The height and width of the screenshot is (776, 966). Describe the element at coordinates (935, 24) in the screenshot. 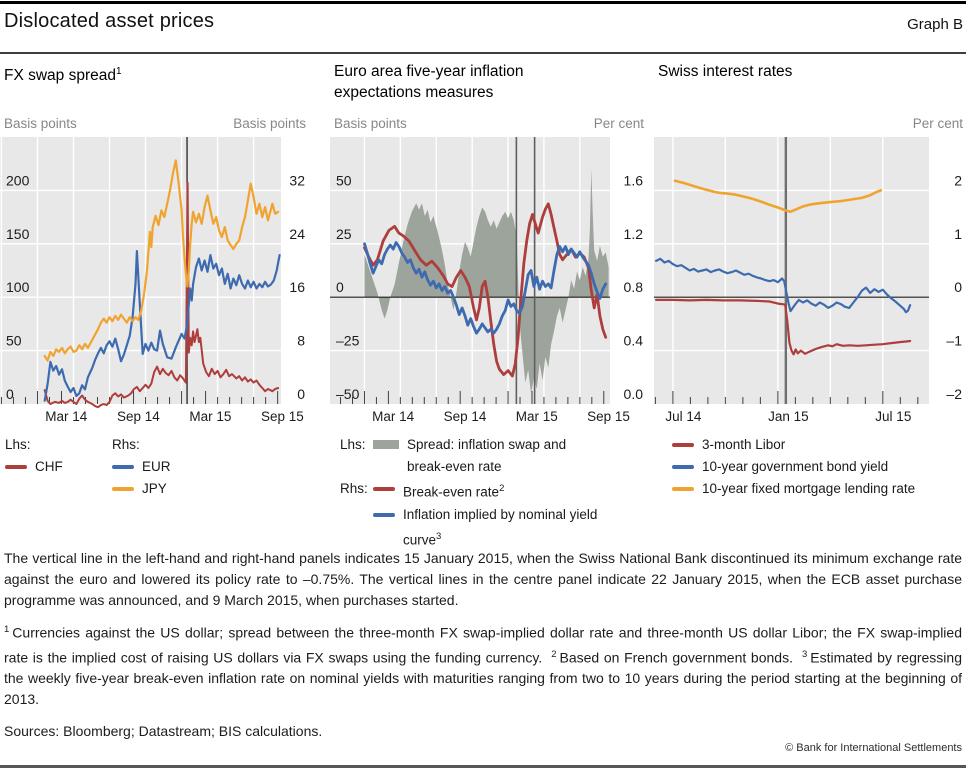

I see `graph-label: Graph B` at that location.